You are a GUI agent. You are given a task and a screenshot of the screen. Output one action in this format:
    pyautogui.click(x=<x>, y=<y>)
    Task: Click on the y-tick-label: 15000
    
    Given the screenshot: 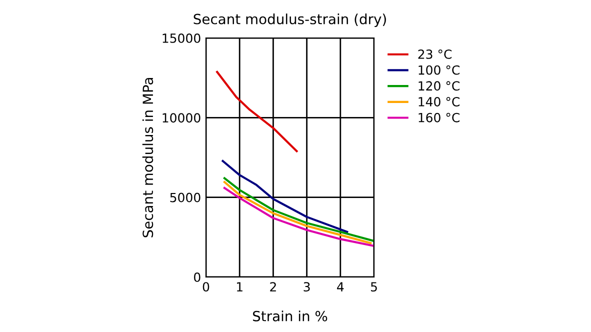 What is the action you would take?
    pyautogui.click(x=181, y=38)
    